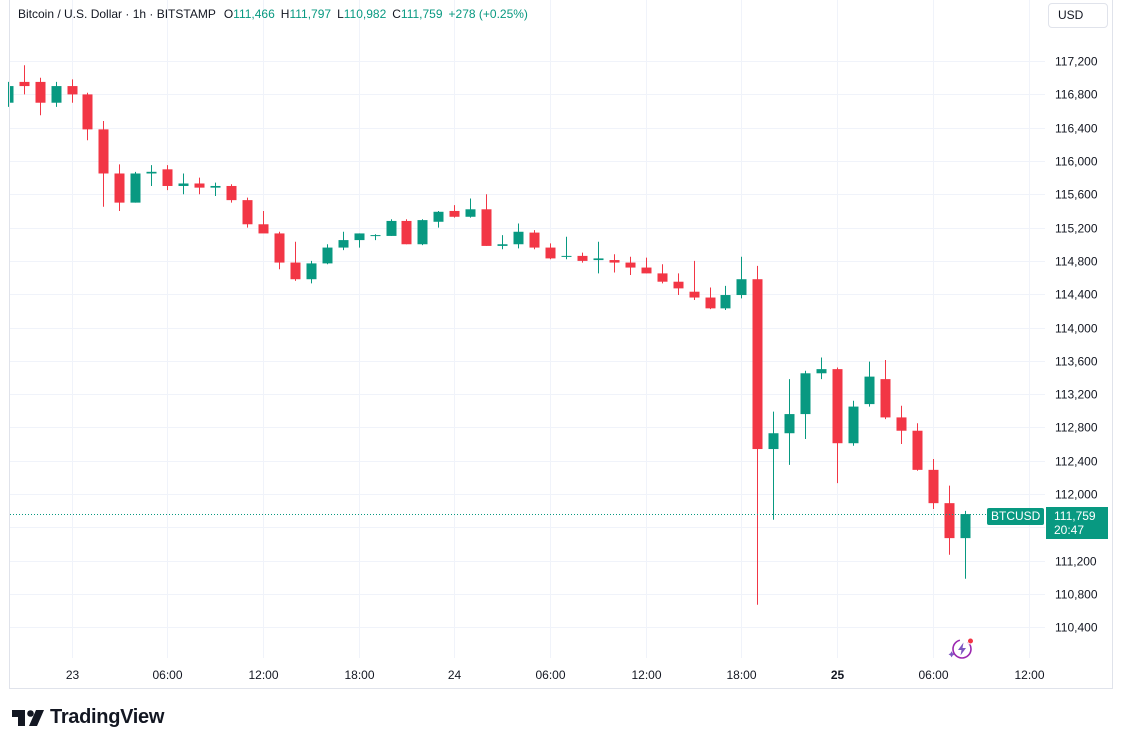 This screenshot has height=748, width=1123. I want to click on high-label: H, so click(285, 14).